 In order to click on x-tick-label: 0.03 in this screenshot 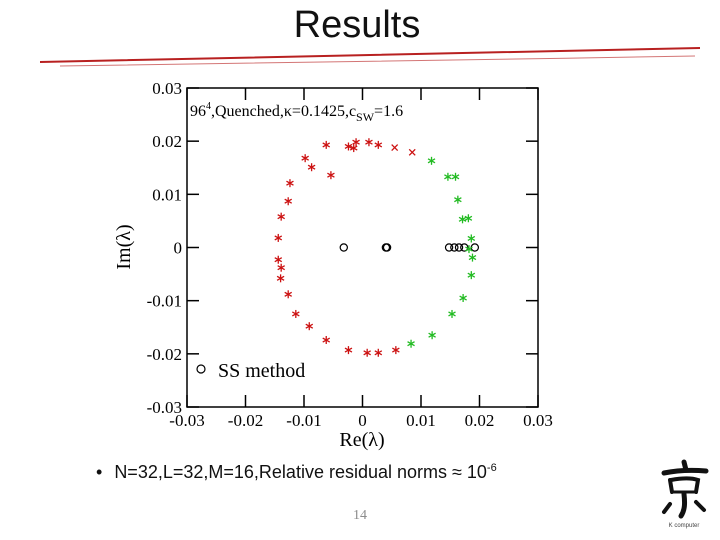, I will do `click(538, 420)`.